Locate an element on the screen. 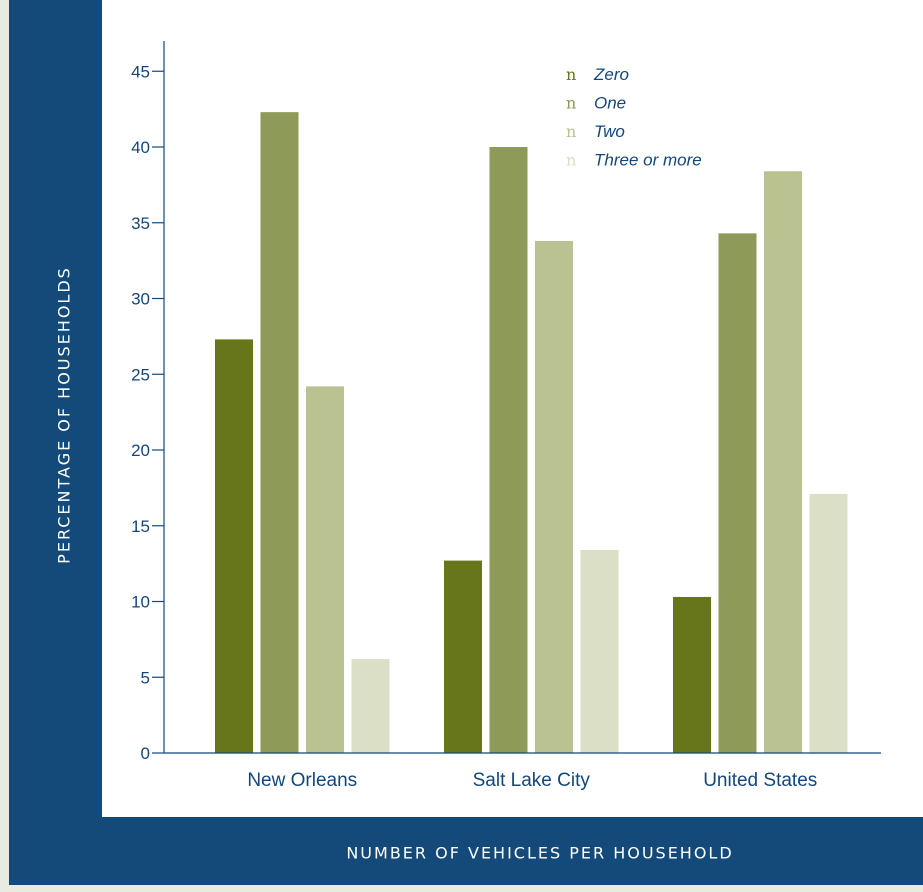 The image size is (923, 892). bar-two-united-states is located at coordinates (783, 462).